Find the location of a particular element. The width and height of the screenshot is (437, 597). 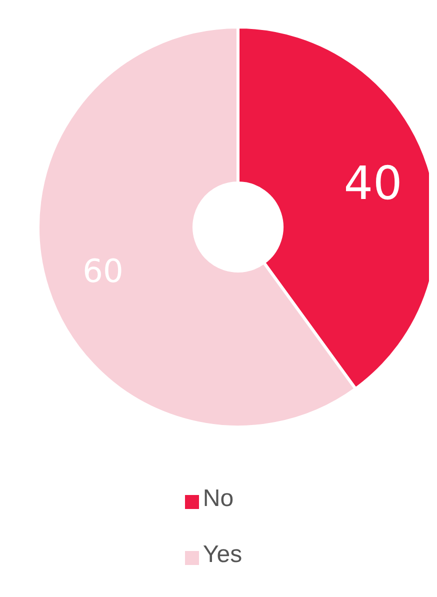

legend-label: No is located at coordinates (218, 498).